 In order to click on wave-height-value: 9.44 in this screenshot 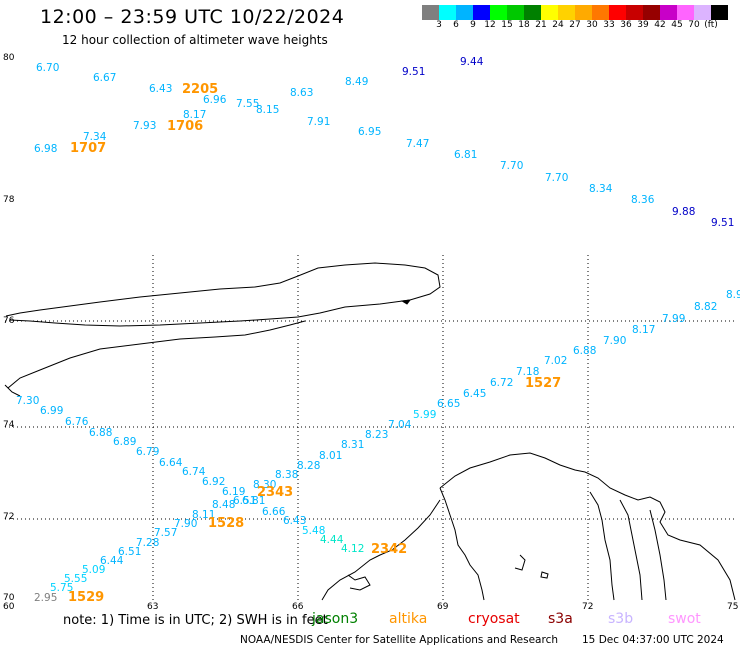, I will do `click(472, 62)`.